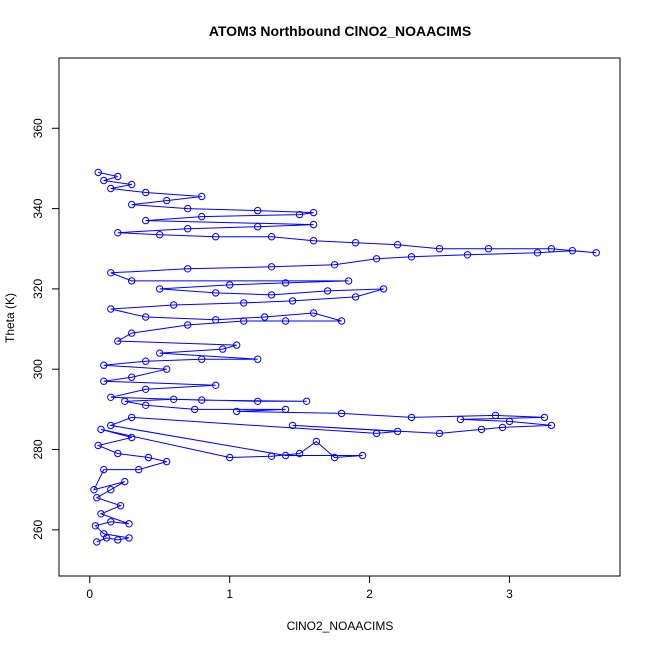 The image size is (650, 650). I want to click on x-tick-label: 0, so click(89, 594).